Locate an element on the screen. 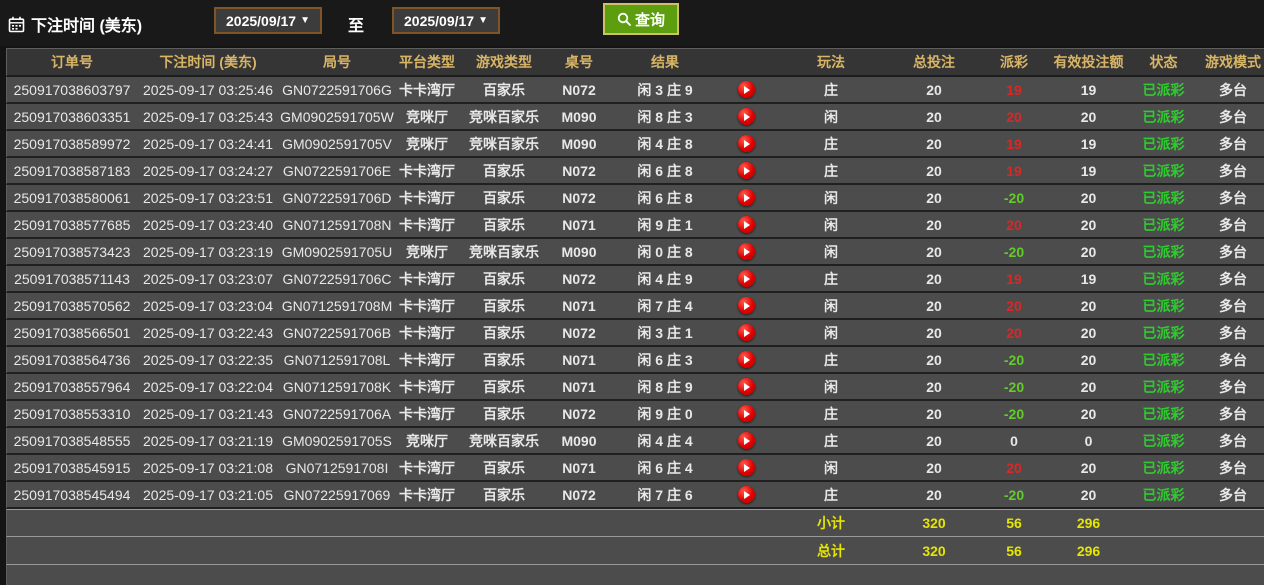 The image size is (1264, 585). bet-time-cell: 2025-09-17 03:25:43 is located at coordinates (208, 116).